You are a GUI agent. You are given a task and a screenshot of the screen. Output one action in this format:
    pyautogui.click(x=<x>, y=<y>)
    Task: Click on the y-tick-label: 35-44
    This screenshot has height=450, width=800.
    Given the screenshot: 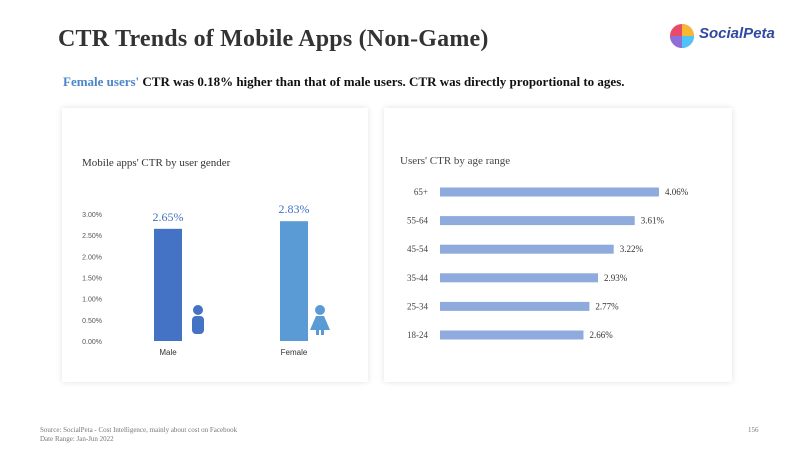 What is the action you would take?
    pyautogui.click(x=417, y=278)
    